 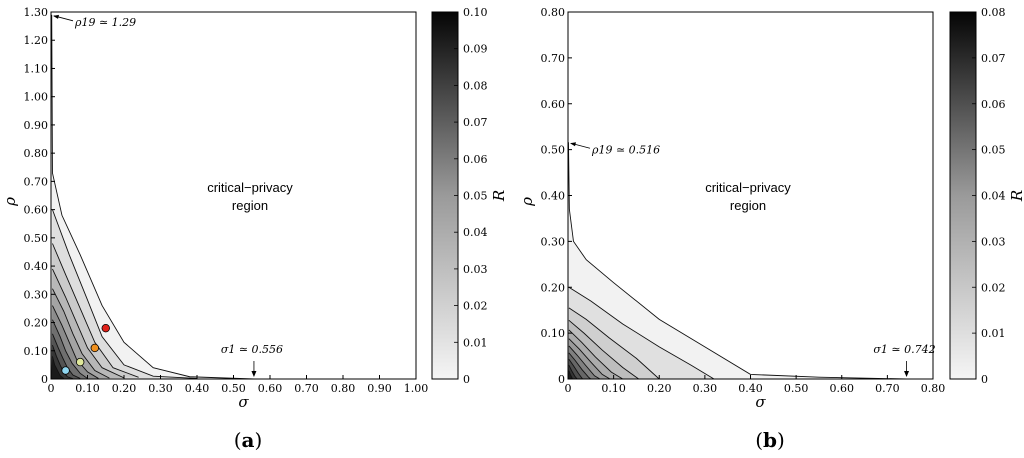 I want to click on colorbar-tick-label: 0.10, so click(x=475, y=12).